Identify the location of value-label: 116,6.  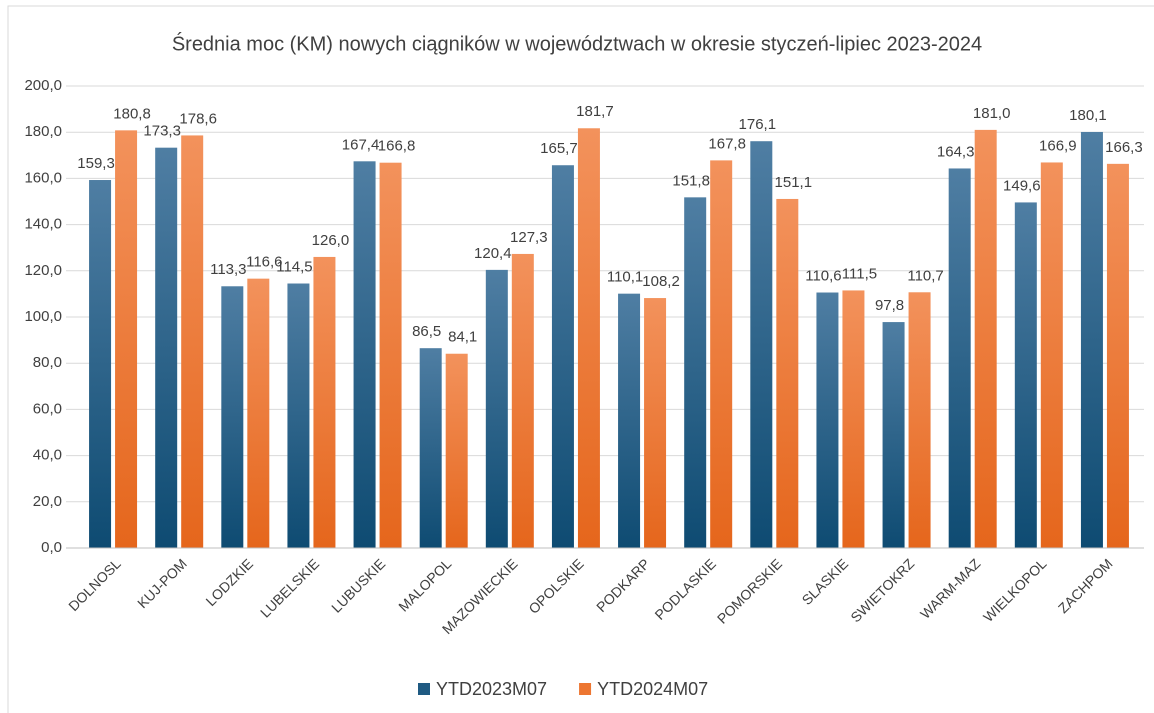
(264, 262).